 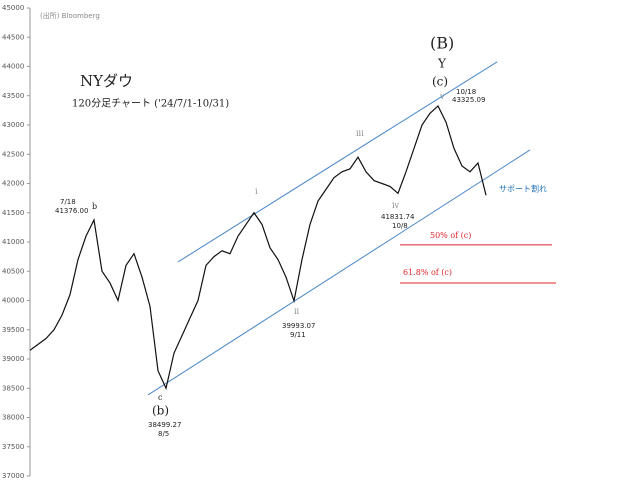 I want to click on annotation: 41376.00, so click(x=71, y=211).